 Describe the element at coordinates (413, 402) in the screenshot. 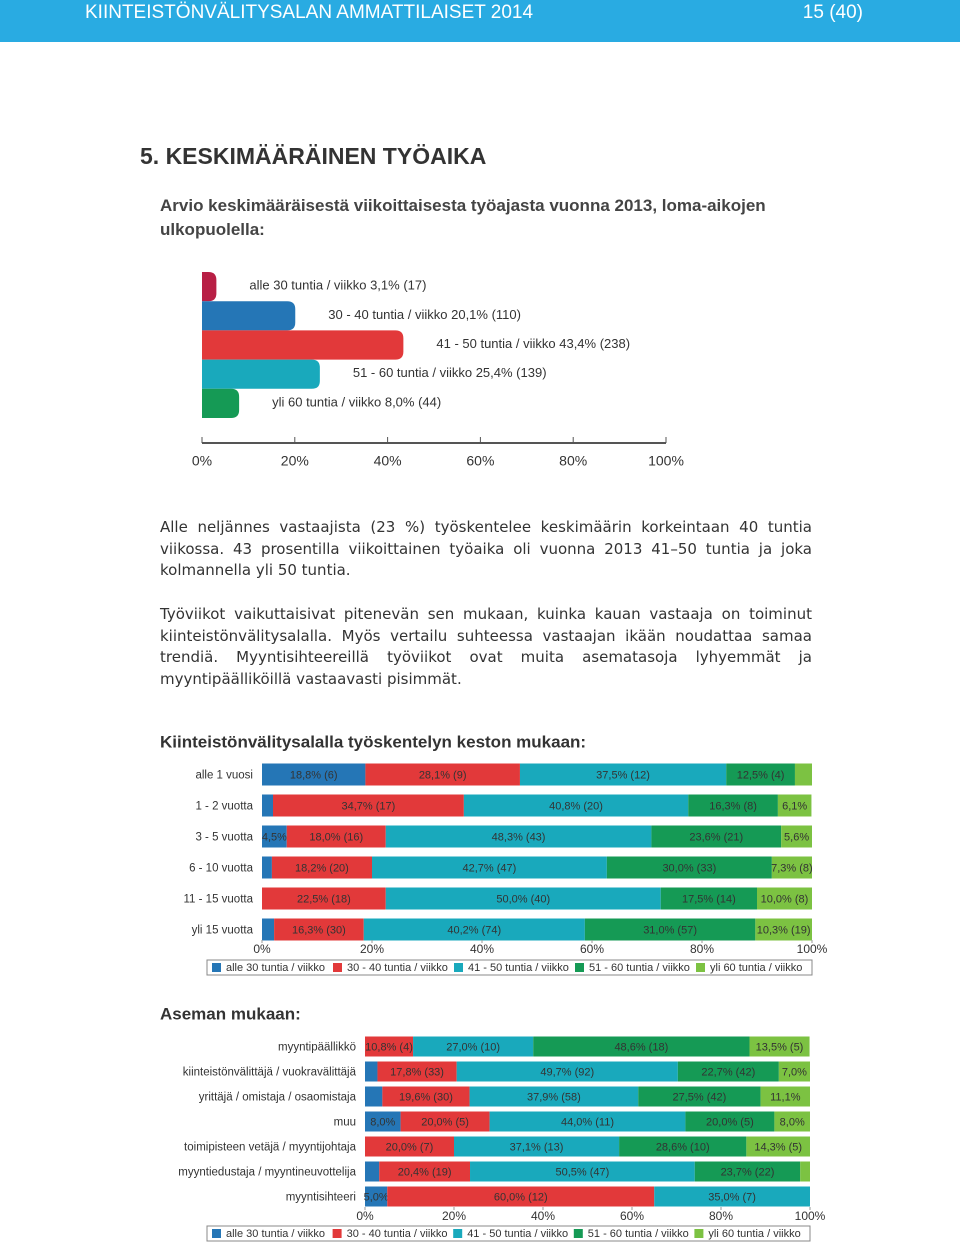

I see `value-label: 8,0% (44)` at that location.